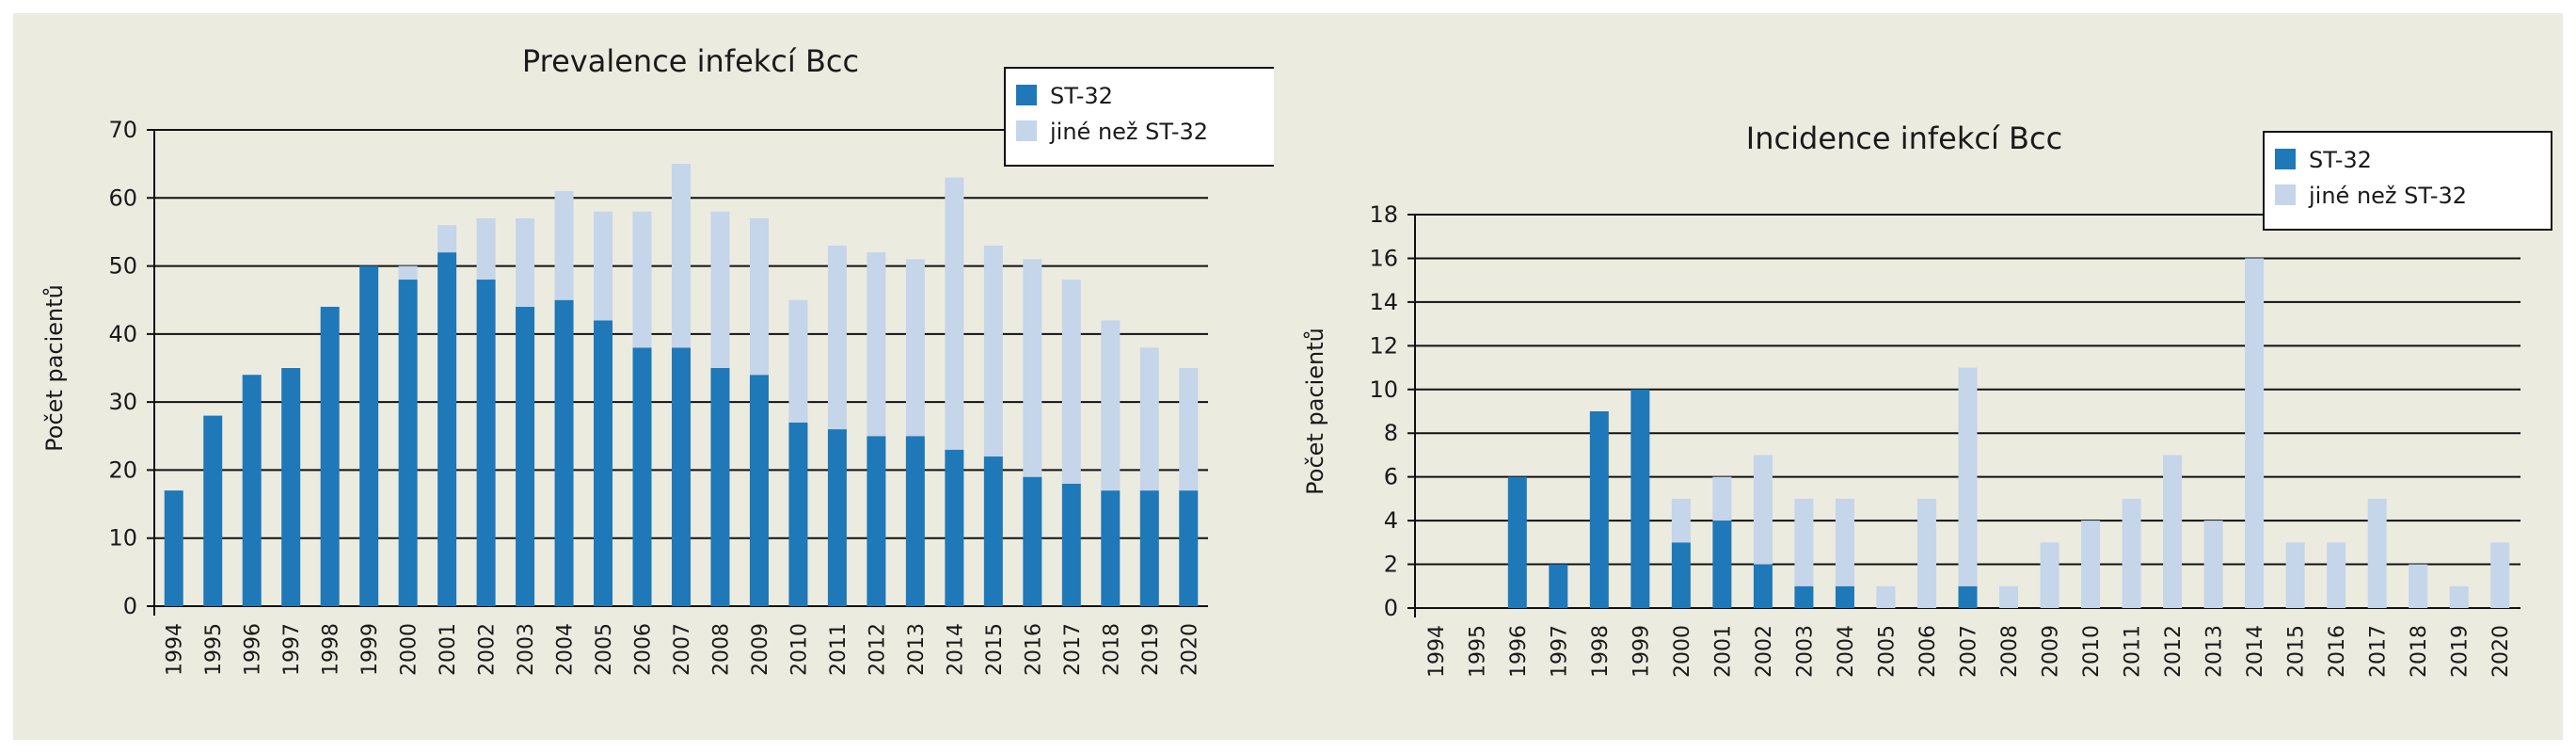  I want to click on x-tick-label: 1997, so click(292, 649).